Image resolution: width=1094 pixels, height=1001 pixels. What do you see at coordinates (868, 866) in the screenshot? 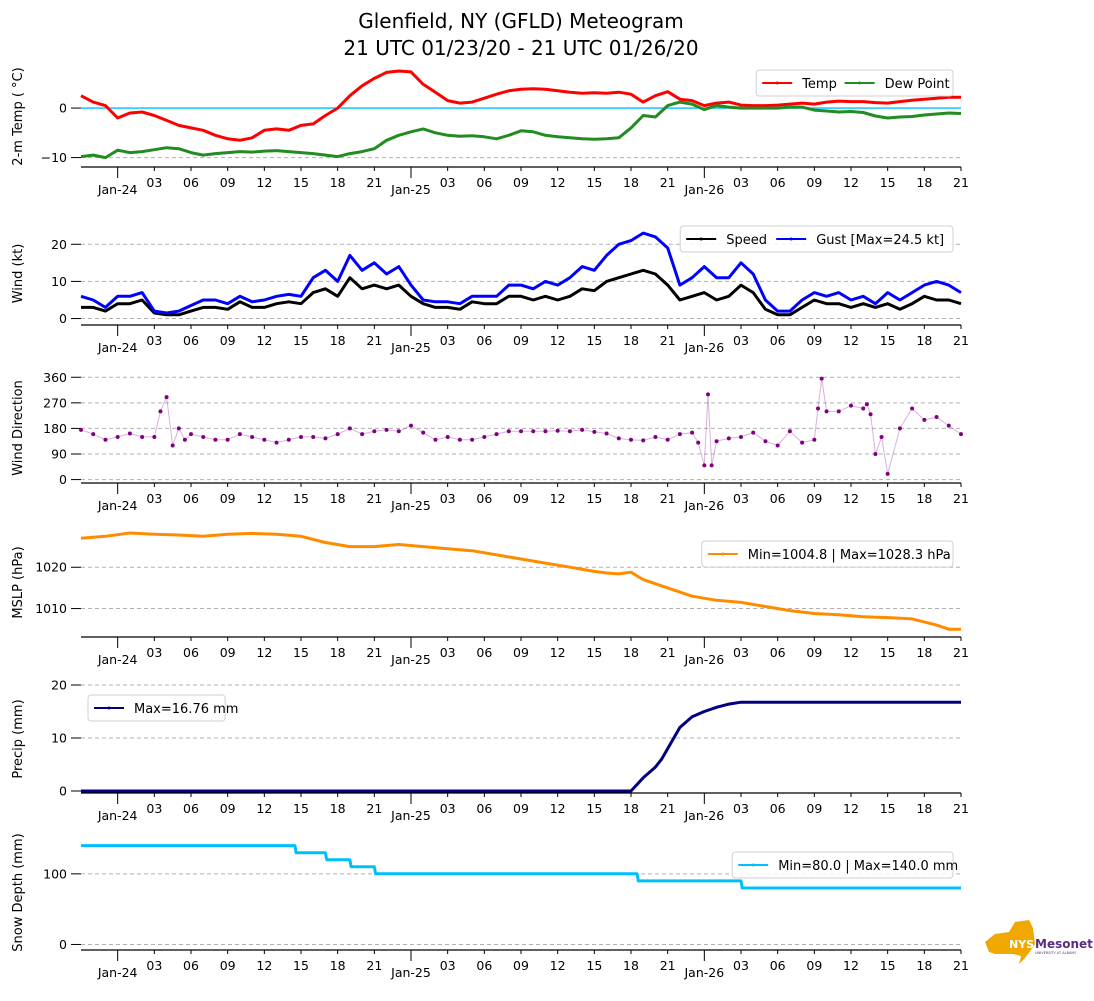
I see `legend-label: Min=80.0 | Max=140.0 mm` at bounding box center [868, 866].